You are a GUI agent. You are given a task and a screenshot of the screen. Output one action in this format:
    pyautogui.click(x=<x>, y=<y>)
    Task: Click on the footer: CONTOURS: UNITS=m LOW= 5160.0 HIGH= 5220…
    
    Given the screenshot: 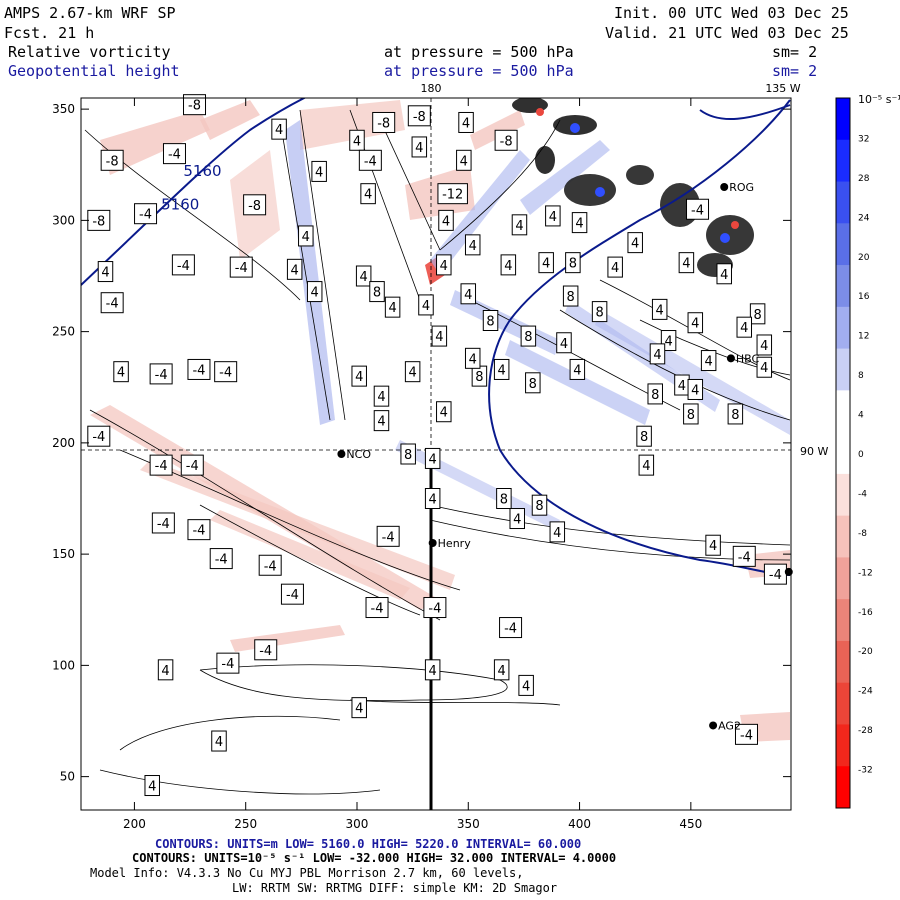 What is the action you would take?
    pyautogui.click(x=353, y=866)
    